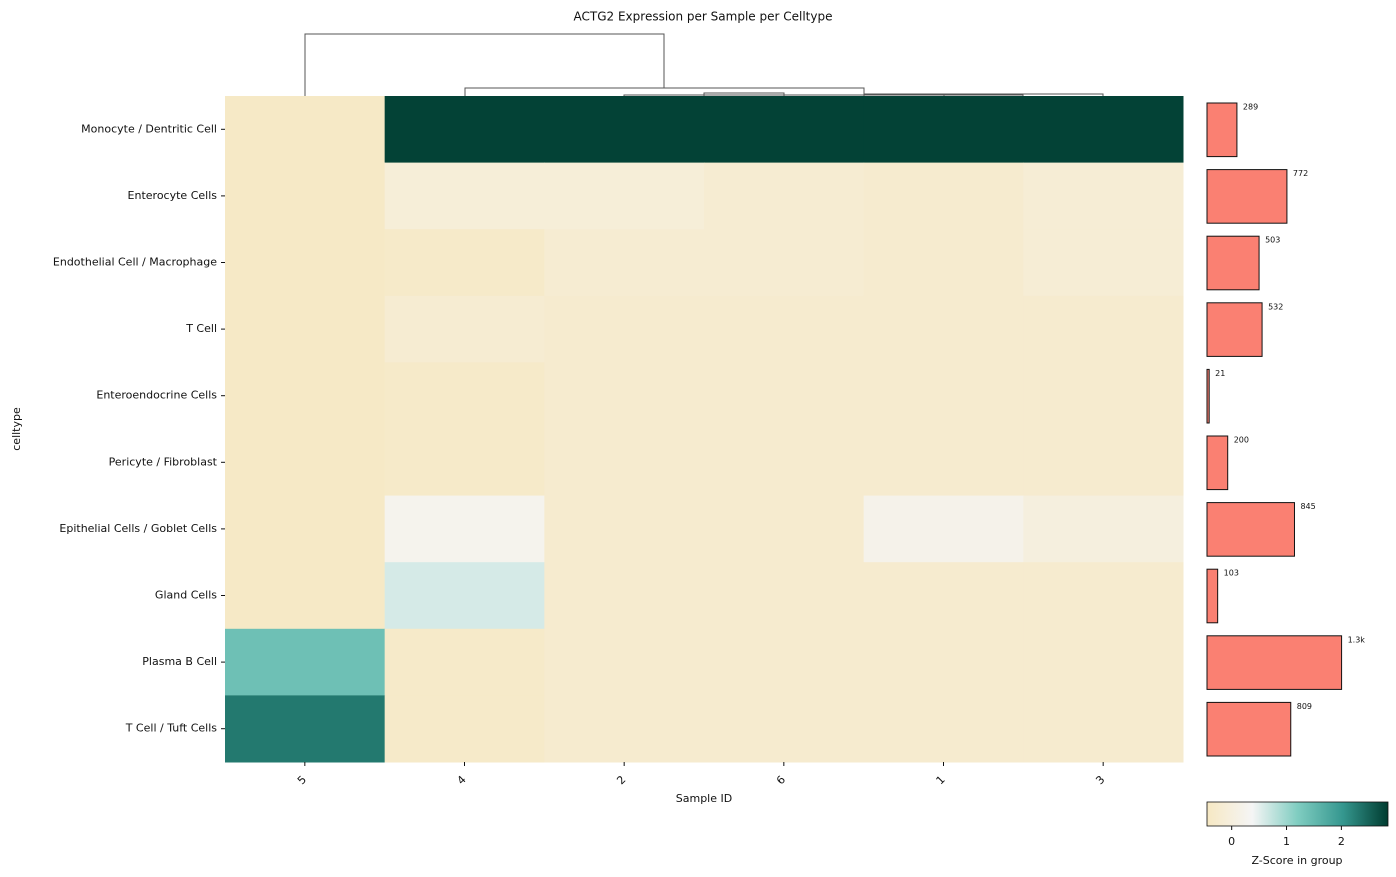  What do you see at coordinates (1296, 860) in the screenshot?
I see `colorbar-label: Z-Score in group` at bounding box center [1296, 860].